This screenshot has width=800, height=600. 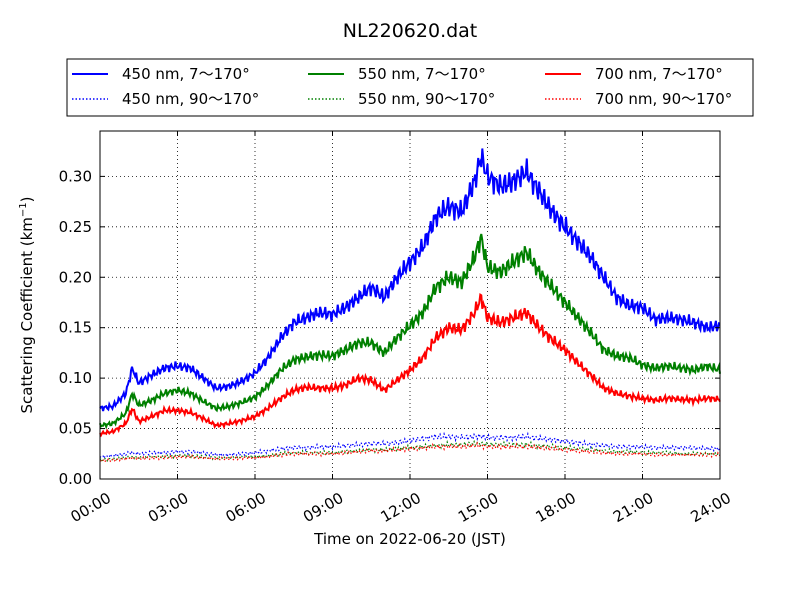 I want to click on y-axis-label-exponent: −1, so click(x=23, y=209).